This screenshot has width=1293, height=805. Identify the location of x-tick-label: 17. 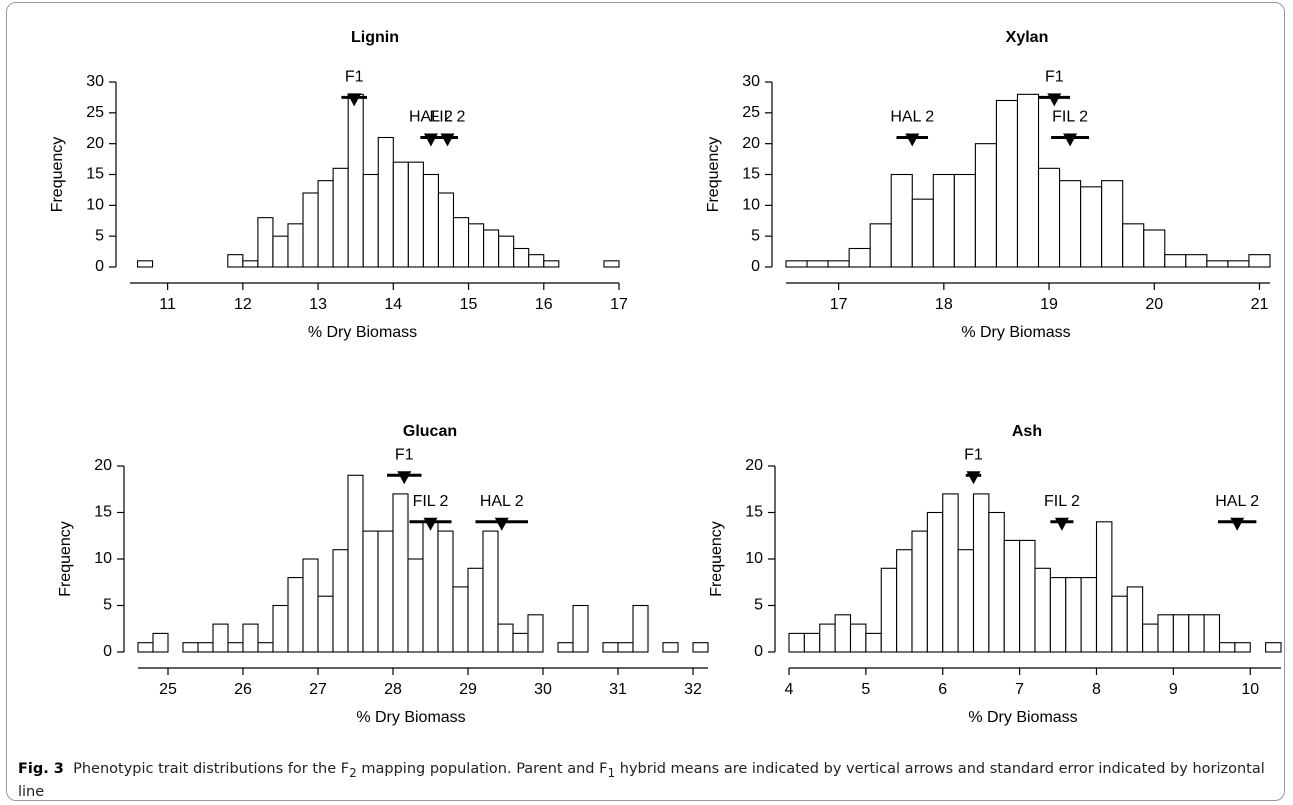
(619, 304).